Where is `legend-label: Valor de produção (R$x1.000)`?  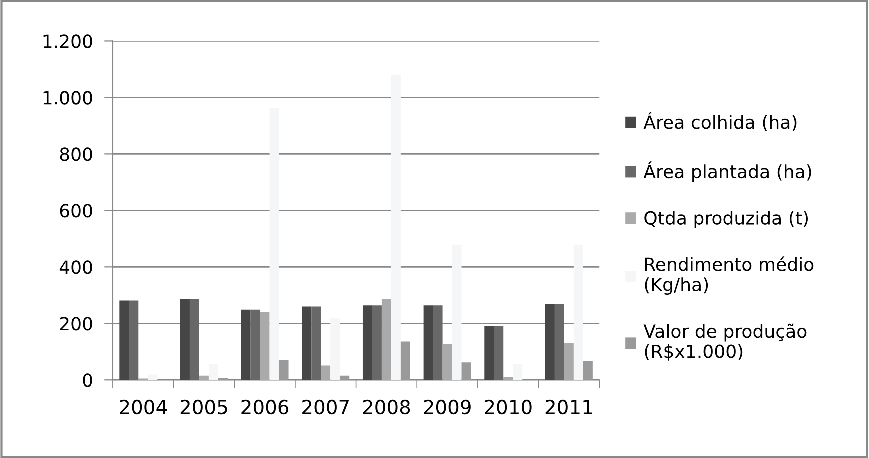 legend-label: Valor de produção (R$x1.000) is located at coordinates (725, 342).